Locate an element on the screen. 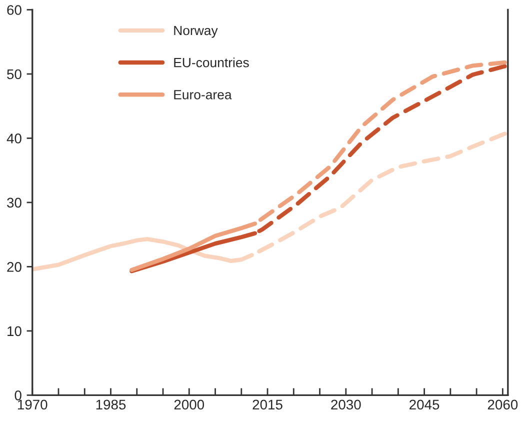  legend-label: Euro-area is located at coordinates (203, 95).